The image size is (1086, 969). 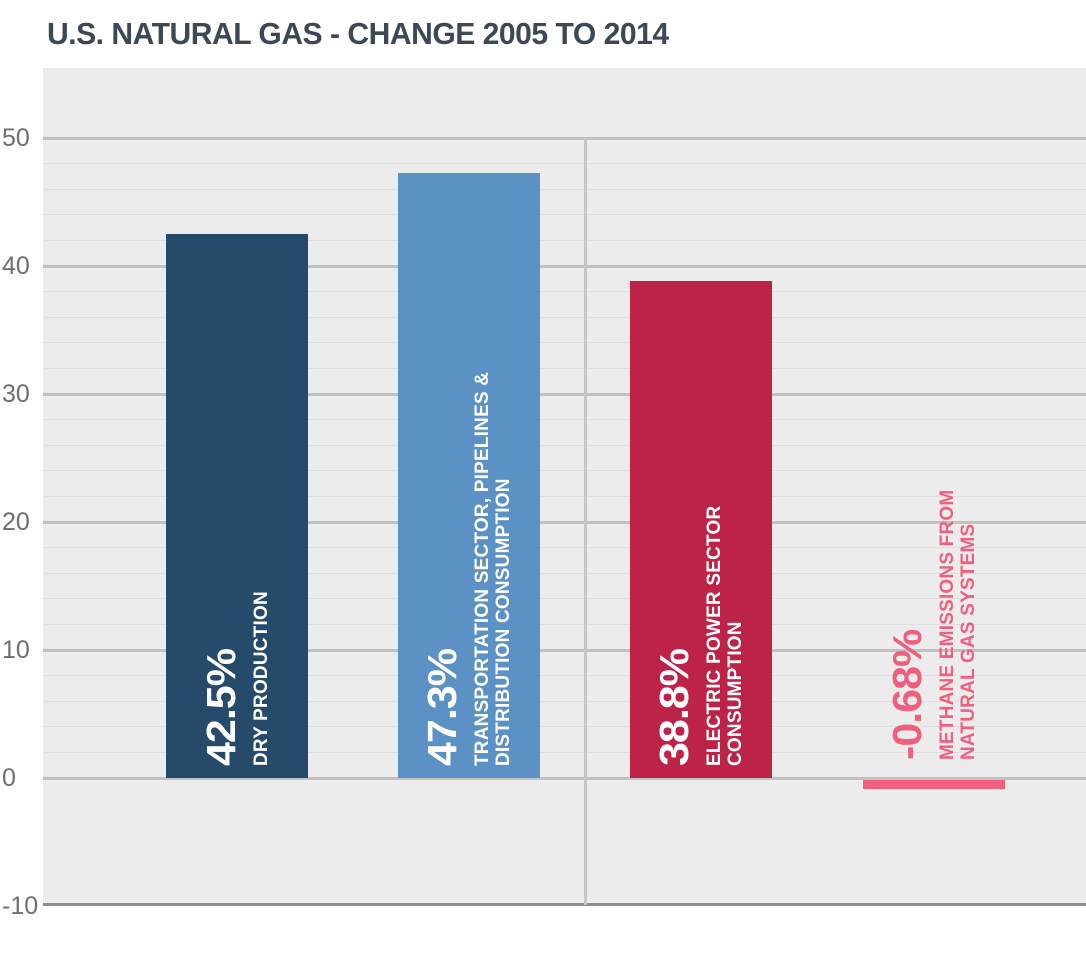 What do you see at coordinates (222, 707) in the screenshot?
I see `bar-value-label: 42.5%` at bounding box center [222, 707].